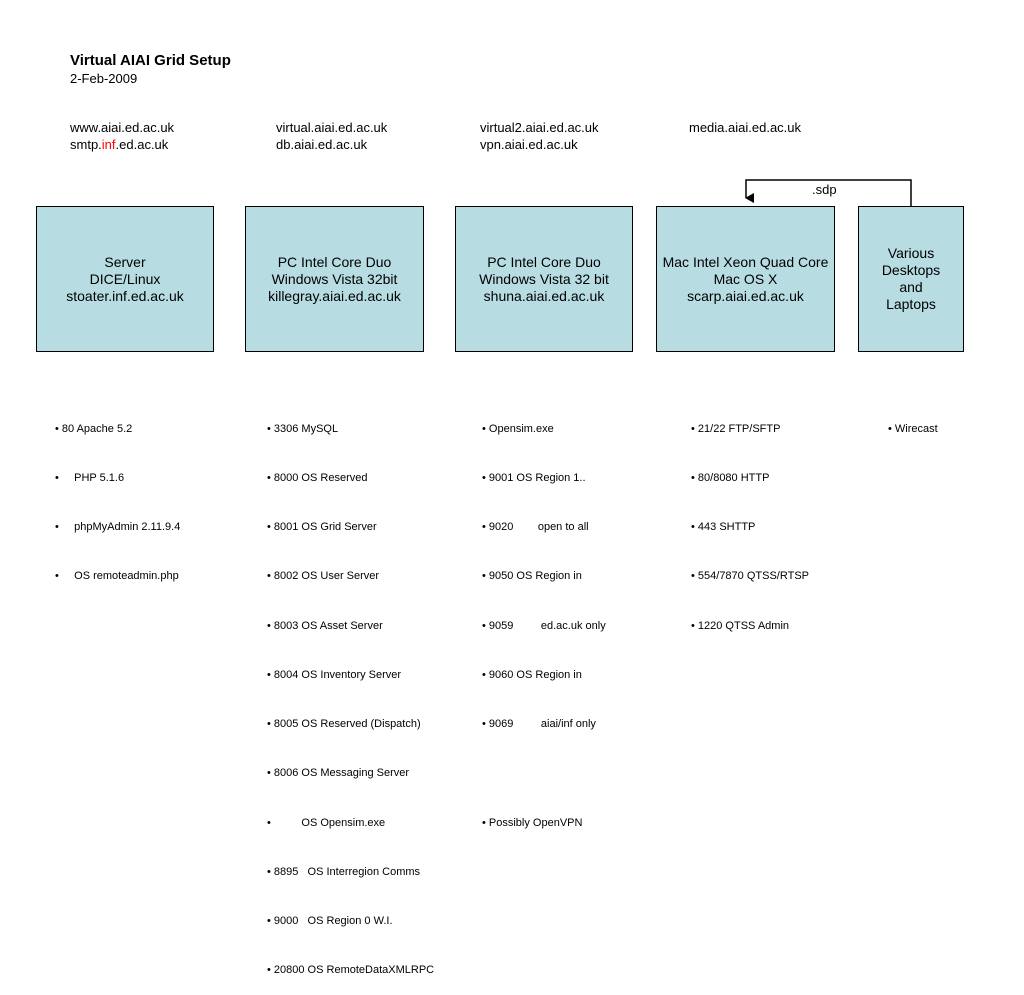  What do you see at coordinates (539, 127) in the screenshot?
I see `host-virtual2: virtual2.aiai.ed.ac.uk` at bounding box center [539, 127].